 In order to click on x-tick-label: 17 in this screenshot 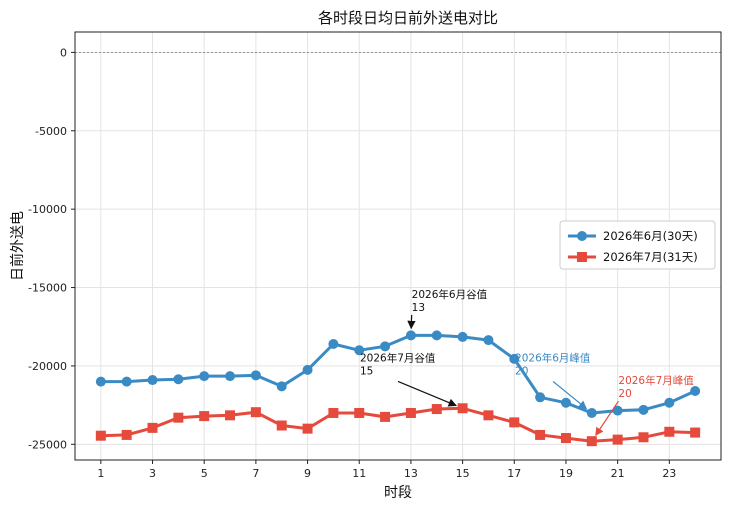, I will do `click(514, 473)`.